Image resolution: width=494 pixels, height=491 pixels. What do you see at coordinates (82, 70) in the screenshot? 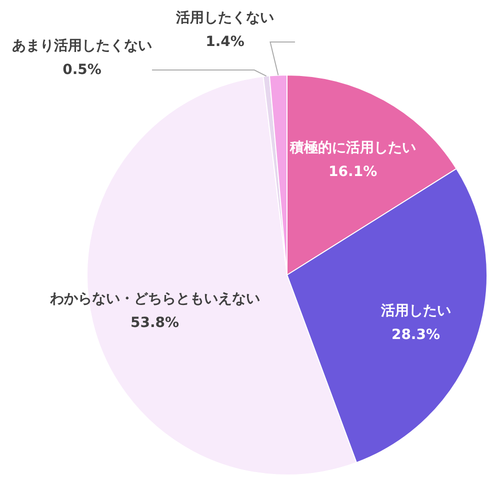
I see `data-label: 0.5%` at bounding box center [82, 70].